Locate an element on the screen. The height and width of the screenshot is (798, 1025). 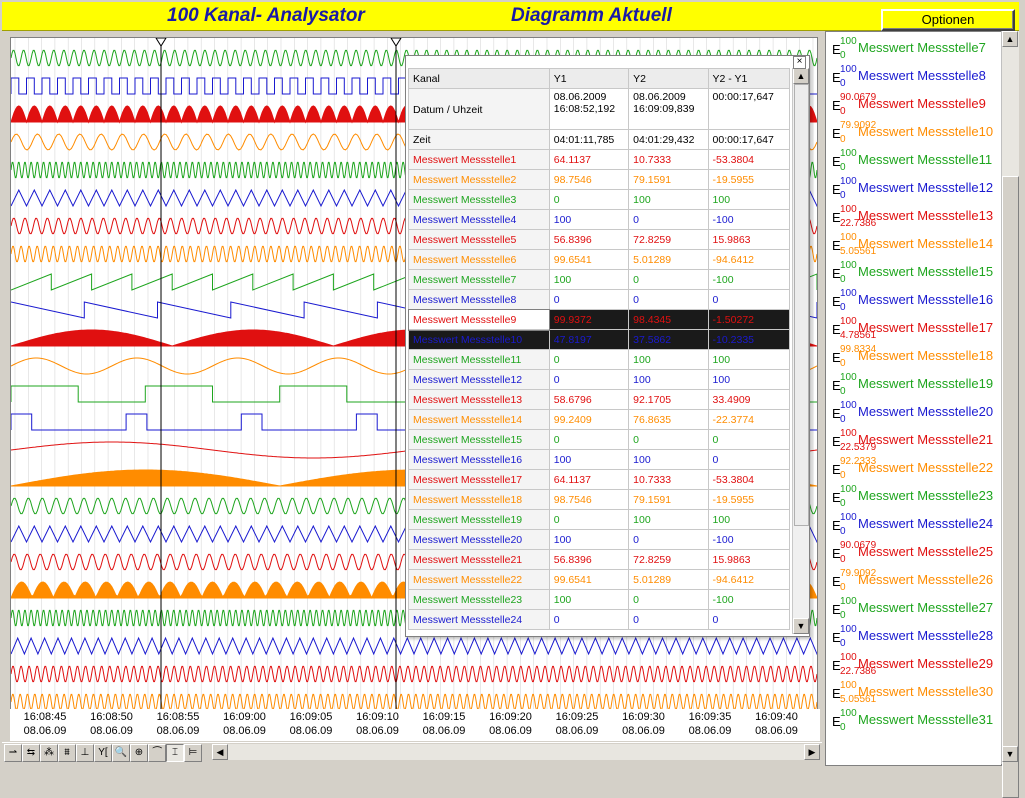
legend-item: E 100 0 Messwert Messstelle7 is located at coordinates (915, 50).